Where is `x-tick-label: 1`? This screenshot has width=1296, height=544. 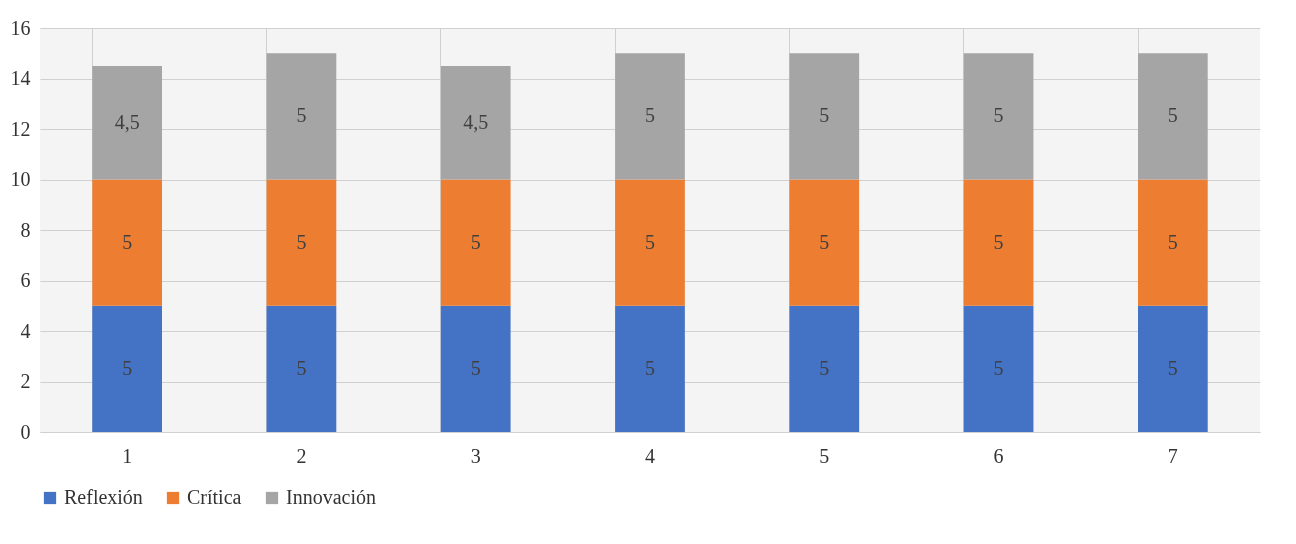
x-tick-label: 1 is located at coordinates (127, 455).